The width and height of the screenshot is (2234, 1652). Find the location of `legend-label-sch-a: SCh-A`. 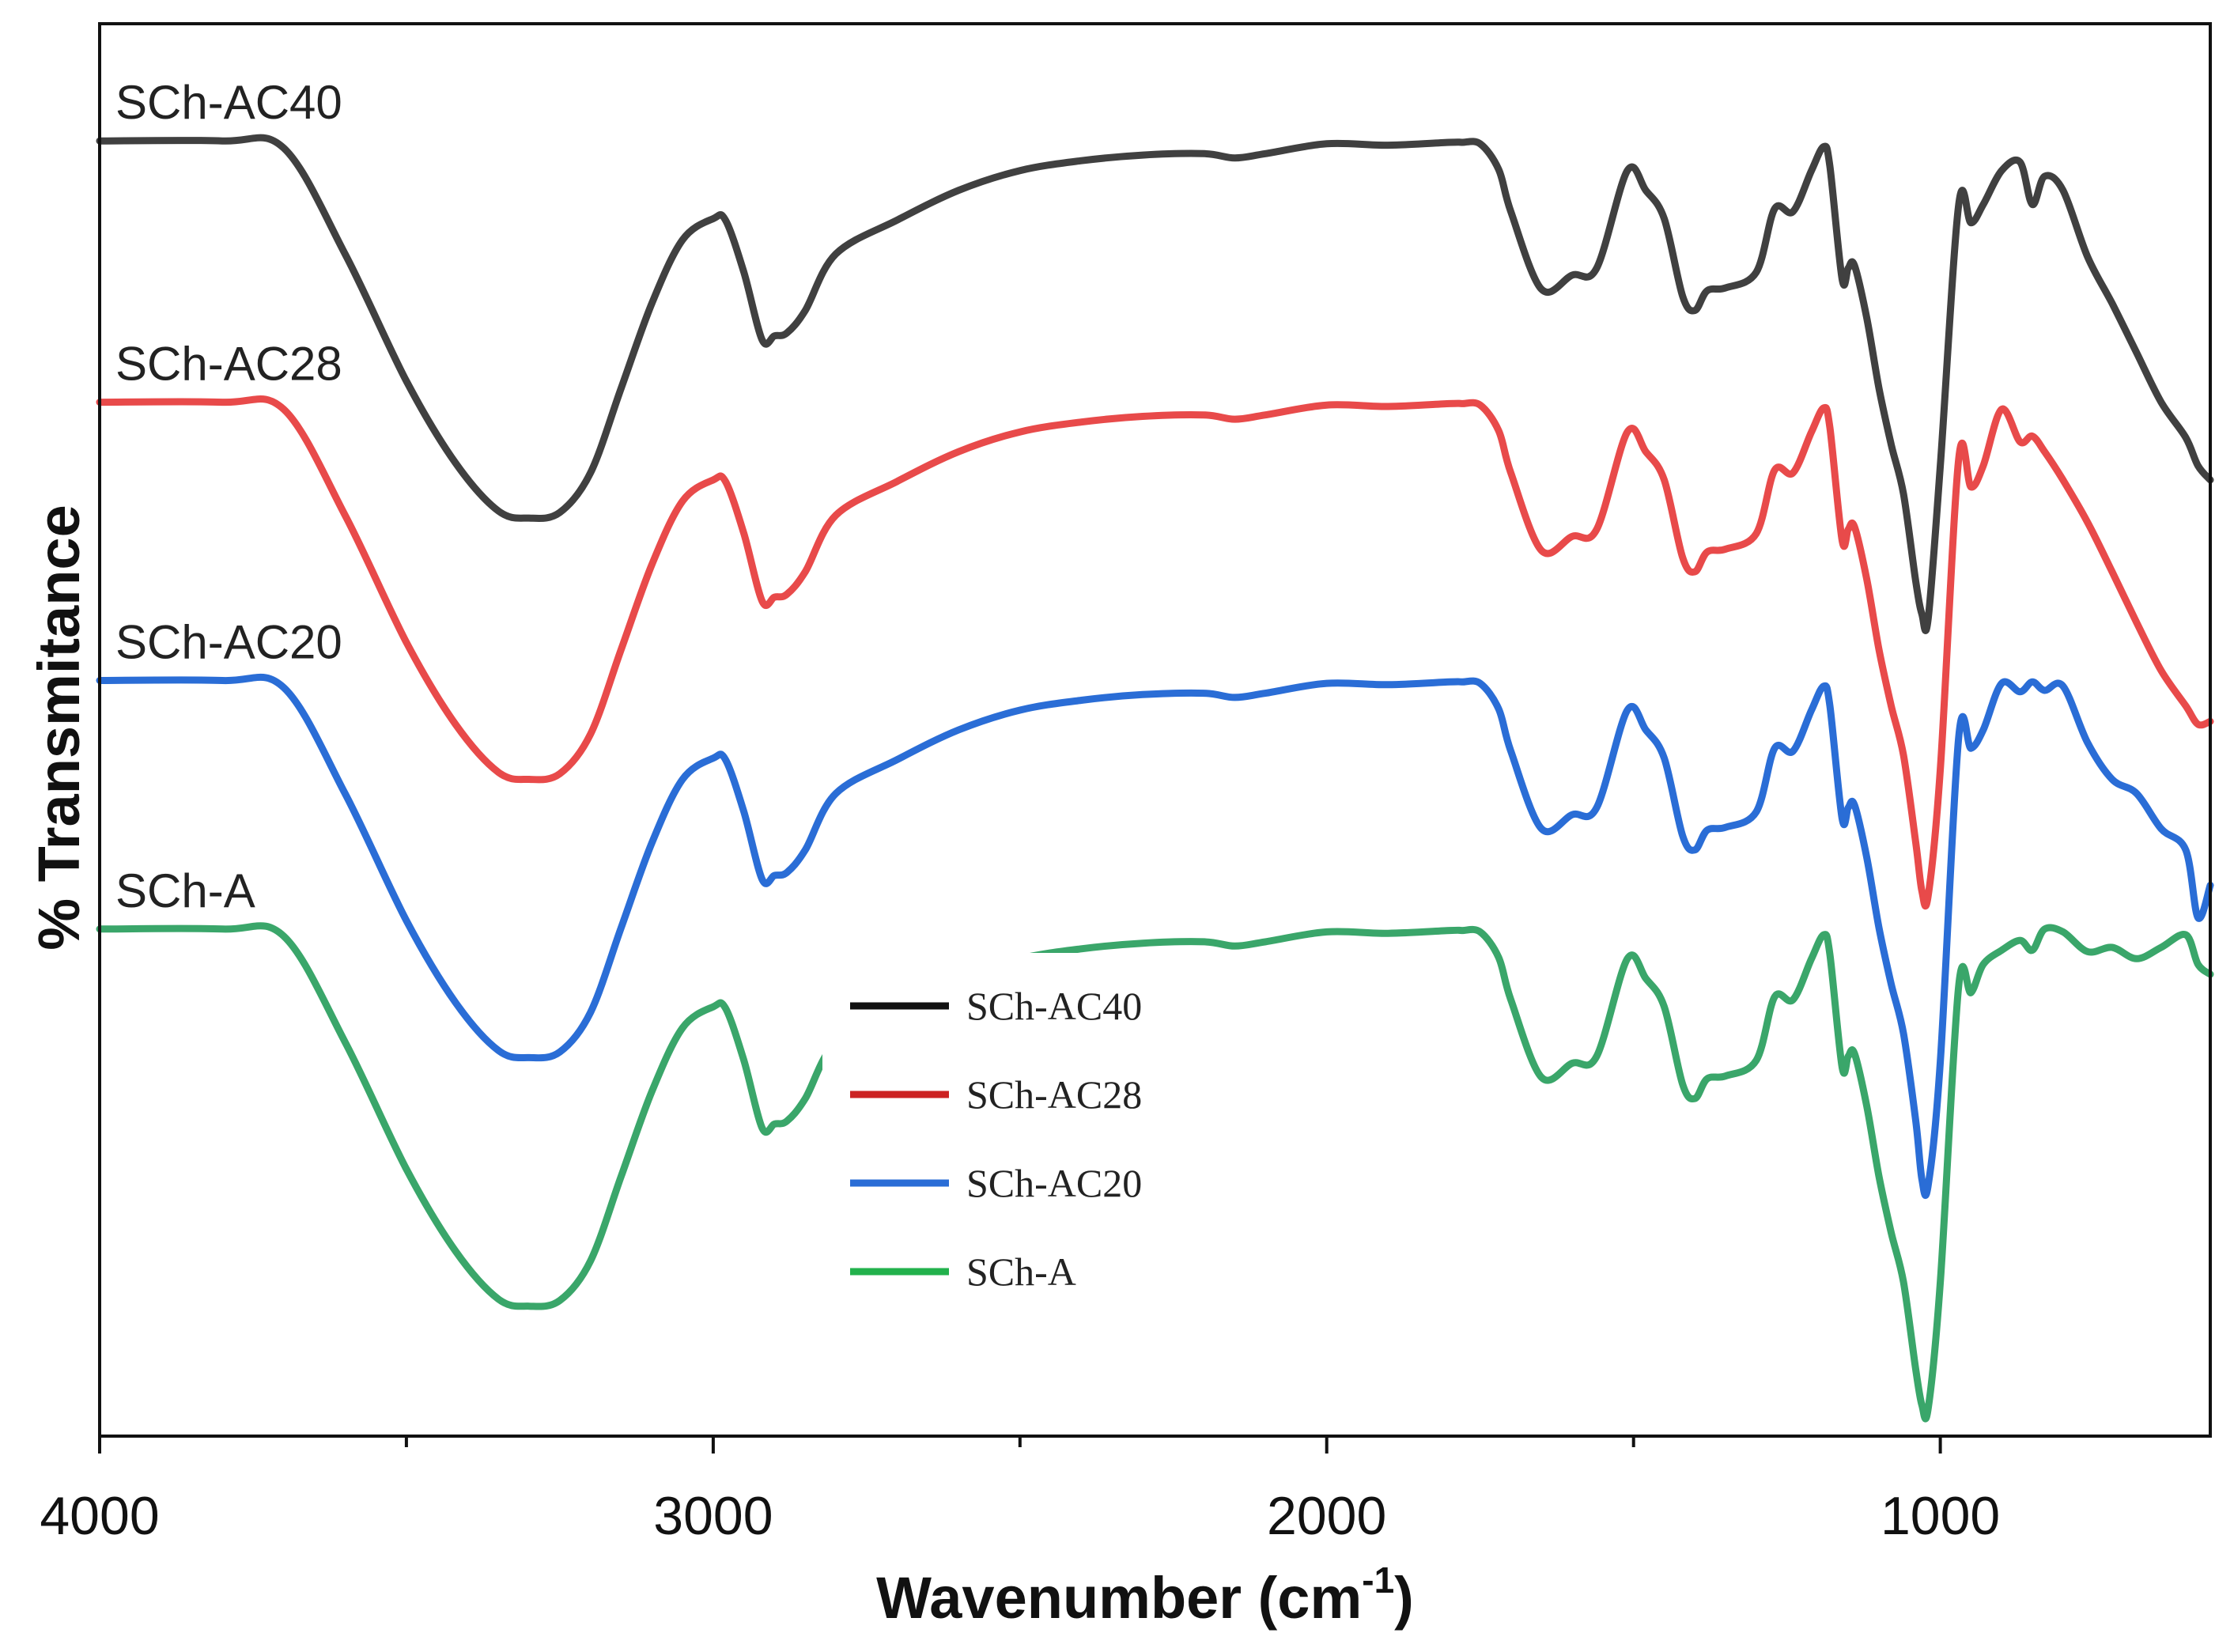

legend-label-sch-a: SCh-A is located at coordinates (1021, 1271).